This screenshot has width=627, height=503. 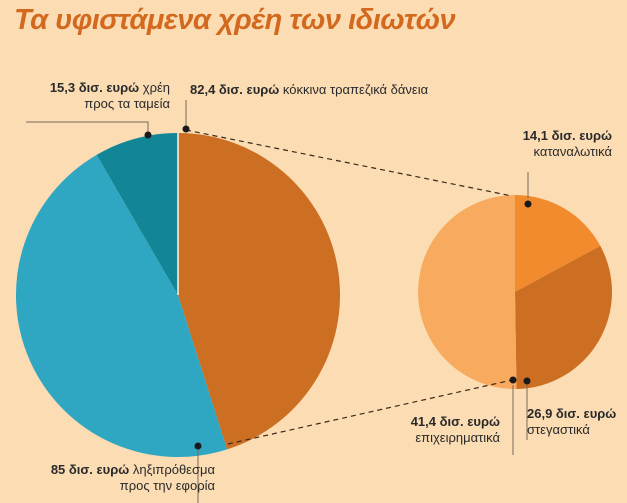 What do you see at coordinates (94, 87) in the screenshot?
I see `label-pension-debt-value: 15,3 δισ. ευρώ` at bounding box center [94, 87].